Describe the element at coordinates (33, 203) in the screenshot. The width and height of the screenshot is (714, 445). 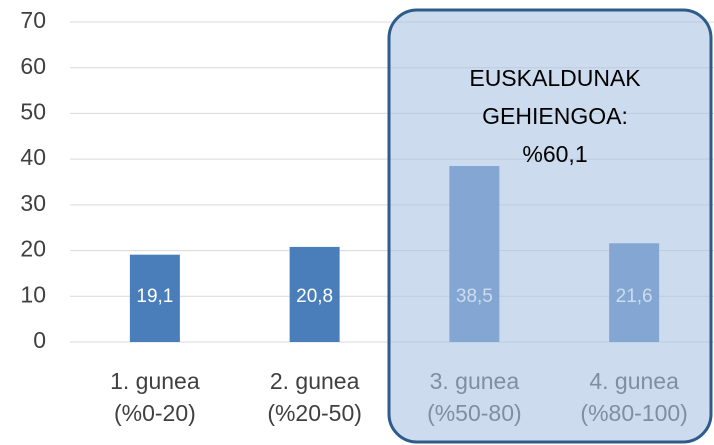
I see `y-tick-label: 30` at that location.